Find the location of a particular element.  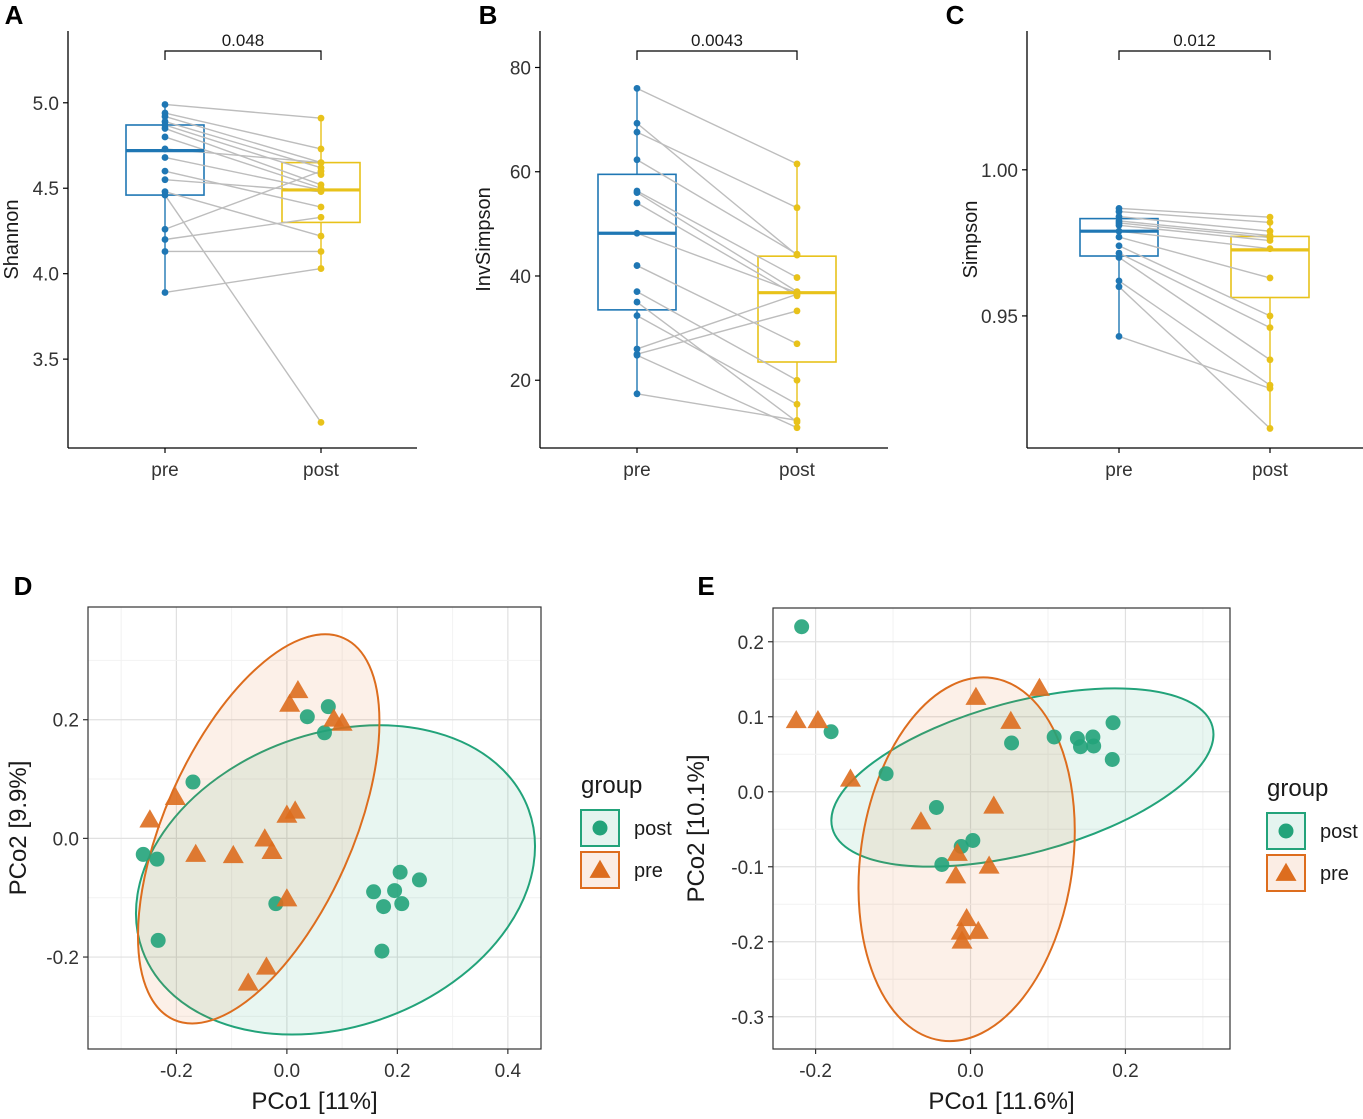

significance-bracket is located at coordinates (1194, 55).